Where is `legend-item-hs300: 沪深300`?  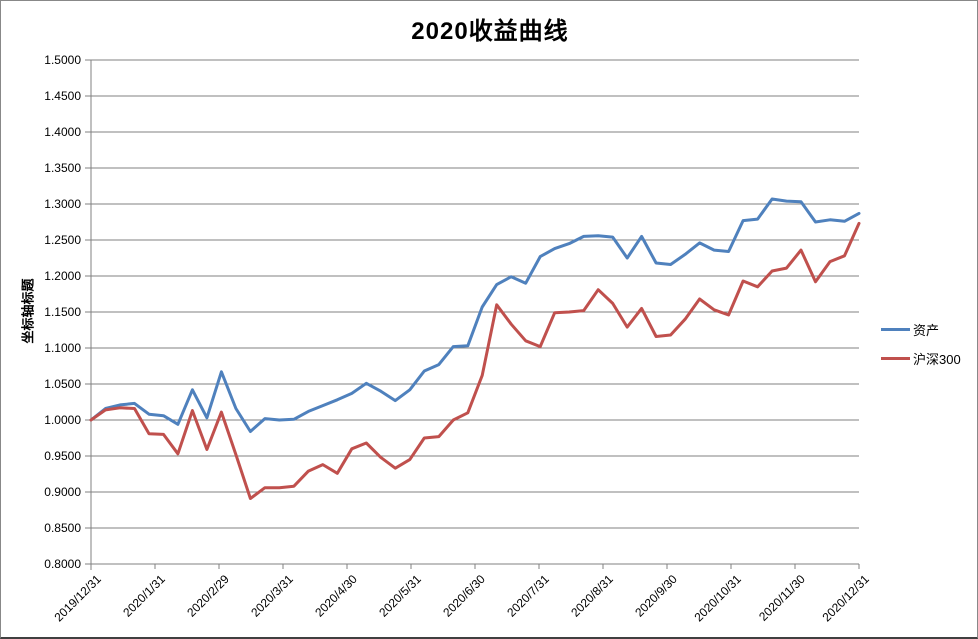
legend-item-hs300: 沪深300 is located at coordinates (921, 358).